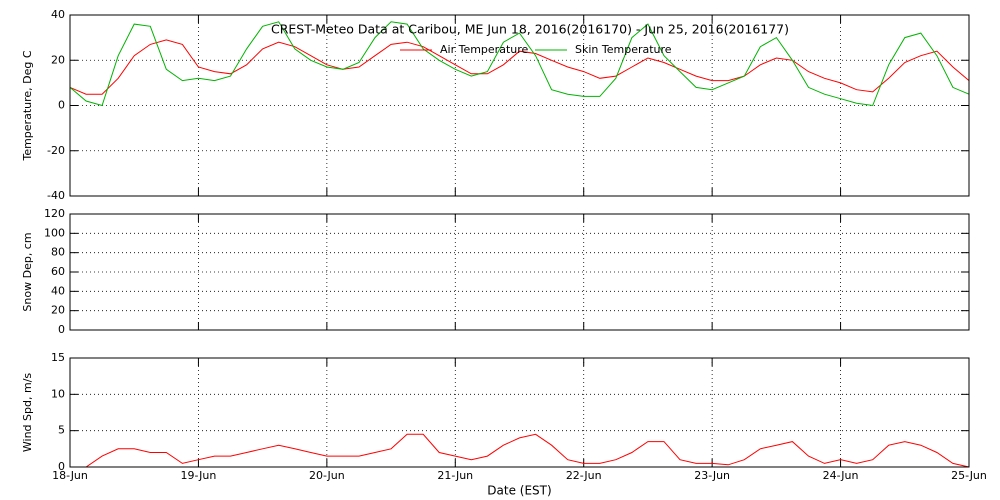  What do you see at coordinates (519, 491) in the screenshot?
I see `x-axis-title: Date (EST)` at bounding box center [519, 491].